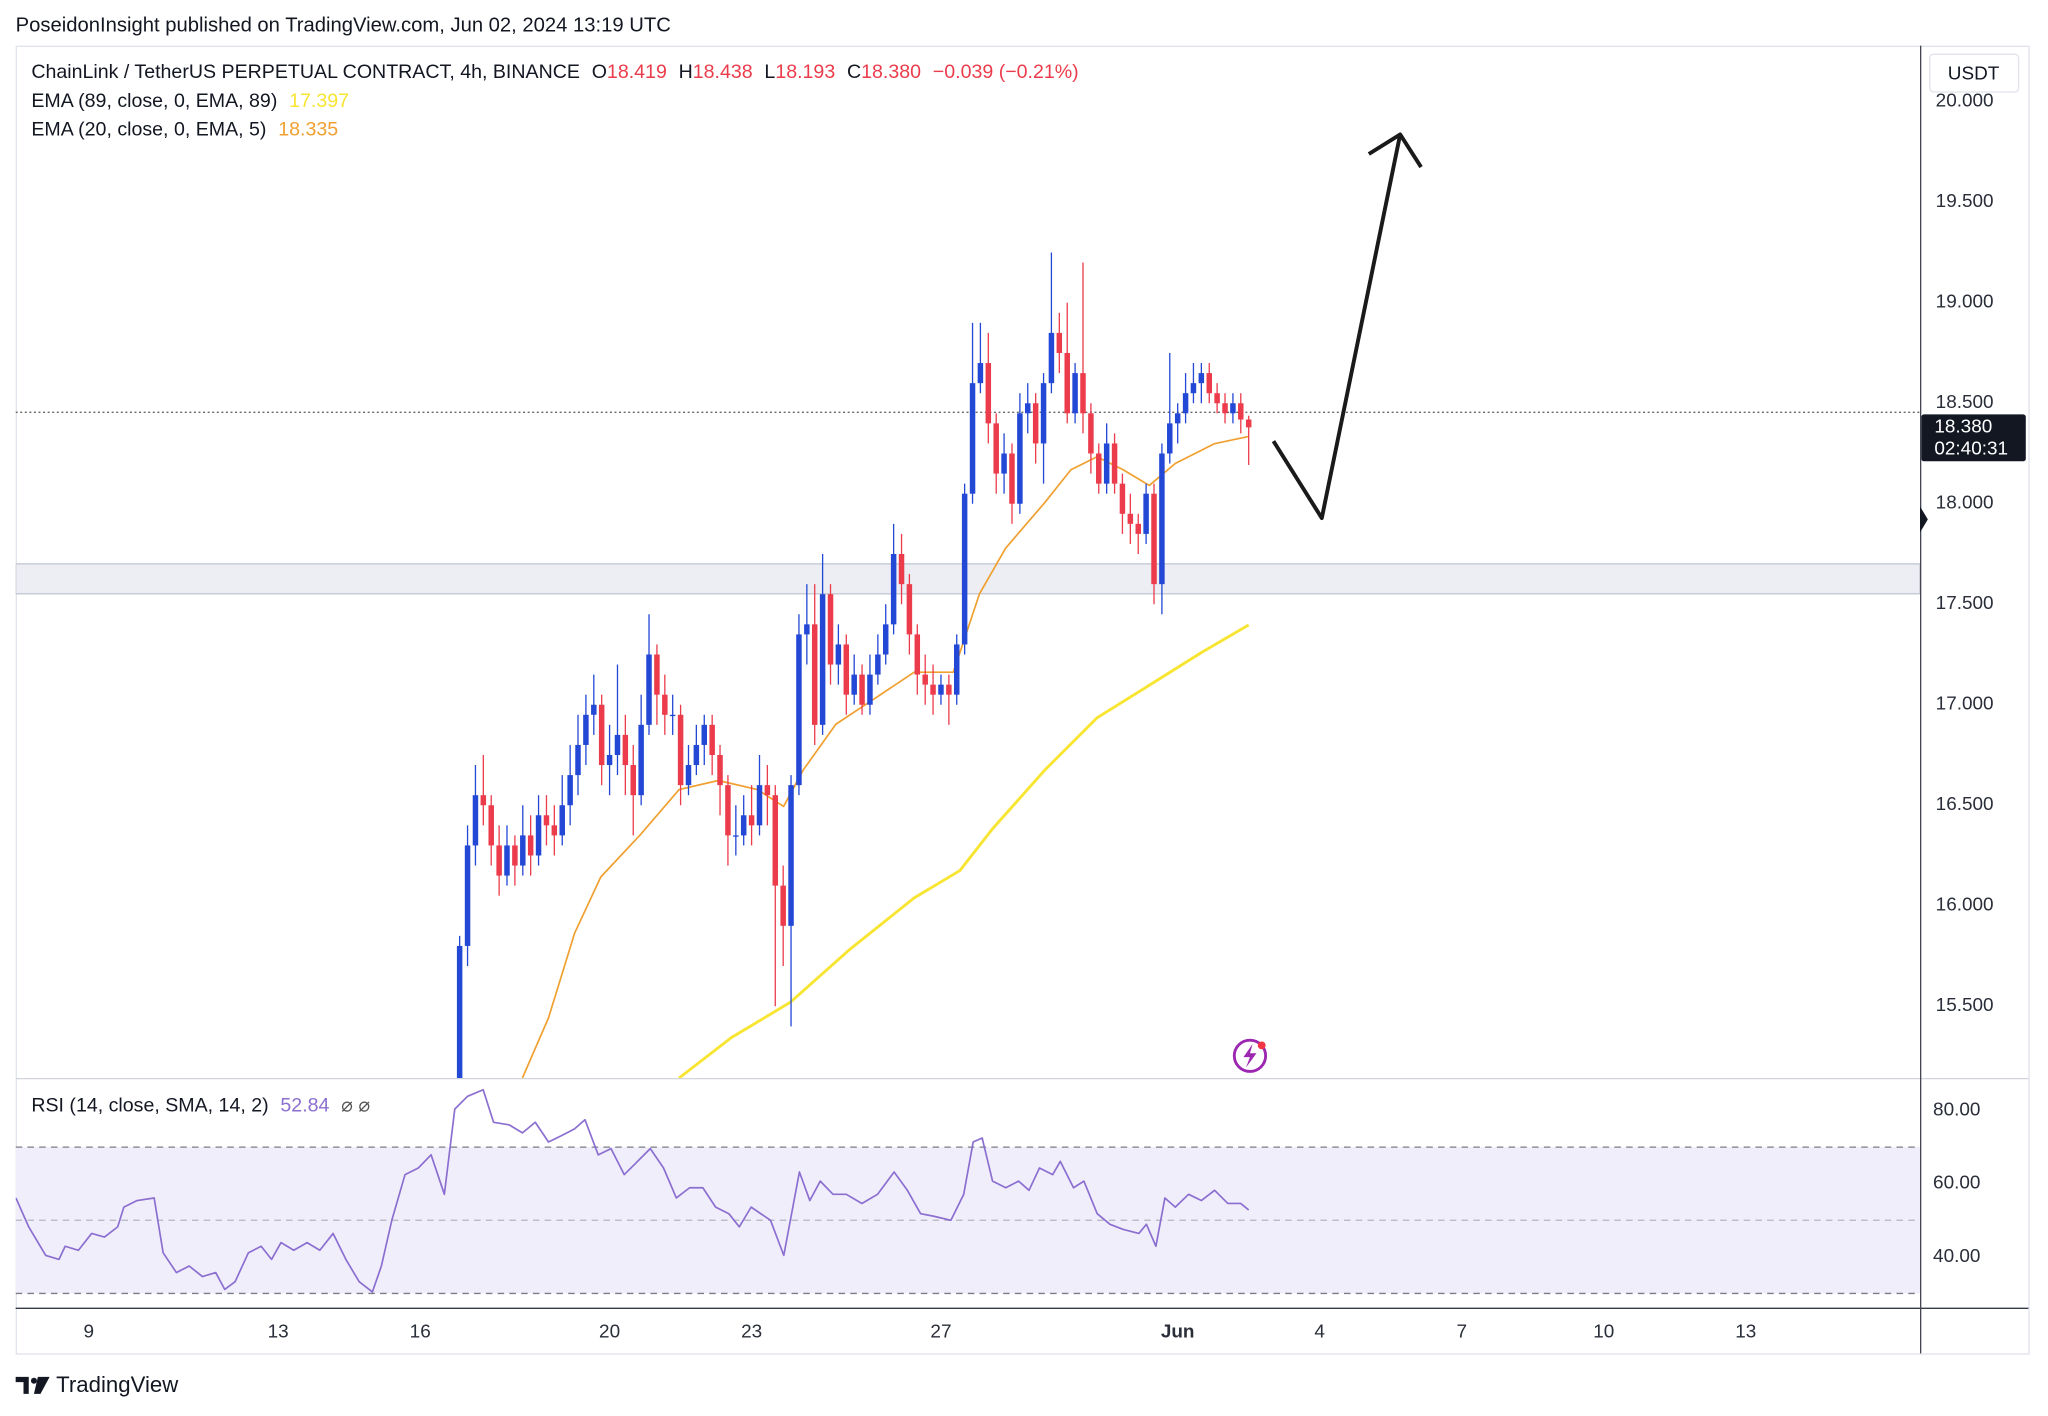 The height and width of the screenshot is (1416, 2048). Describe the element at coordinates (1965, 804) in the screenshot. I see `y-tick-label: 16.500` at that location.